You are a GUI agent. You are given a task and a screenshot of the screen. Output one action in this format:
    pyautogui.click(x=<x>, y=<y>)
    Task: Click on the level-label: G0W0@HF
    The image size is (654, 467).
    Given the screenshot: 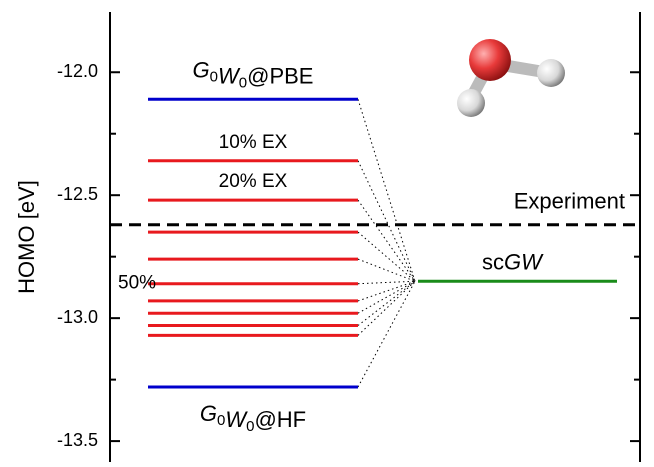 What is the action you would take?
    pyautogui.click(x=253, y=418)
    